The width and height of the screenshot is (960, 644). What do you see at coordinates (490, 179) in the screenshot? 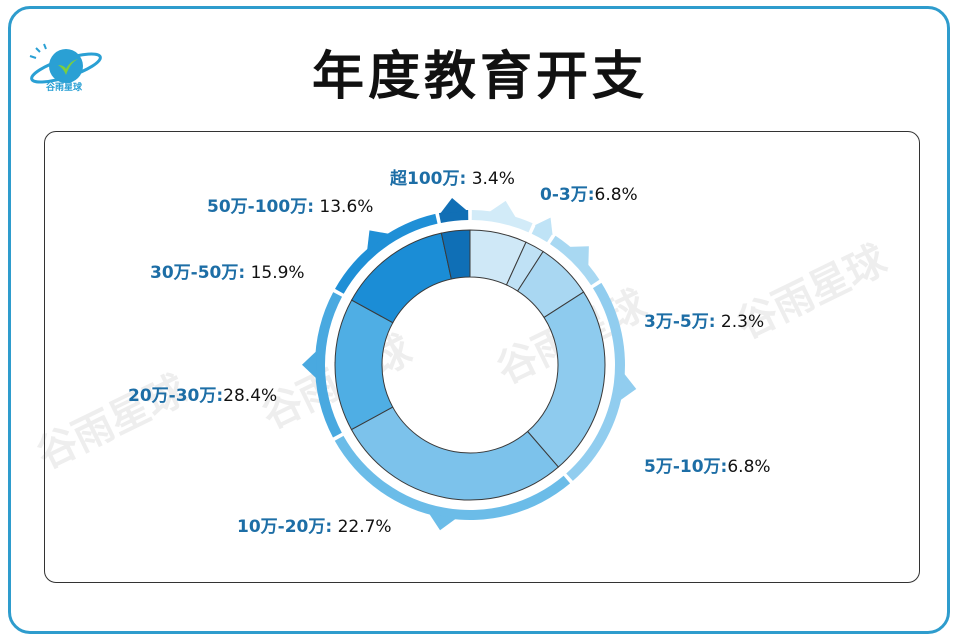
I see `slice-value: 3.4%` at bounding box center [490, 179].